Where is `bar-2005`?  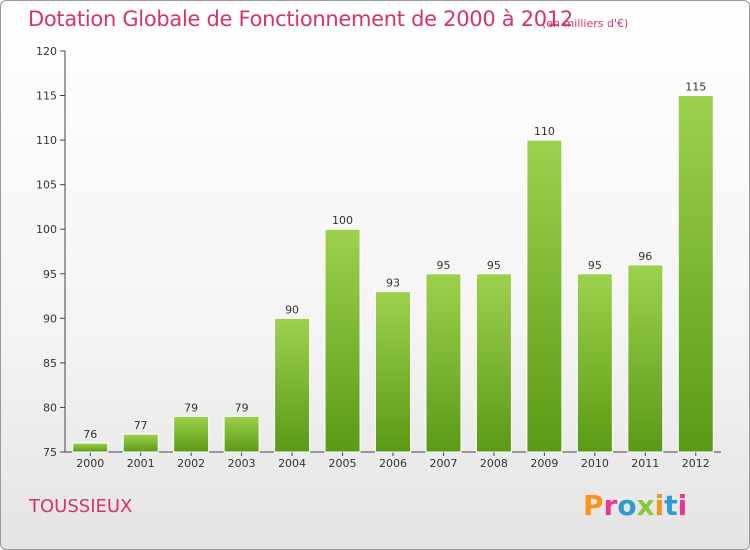 bar-2005 is located at coordinates (342, 340).